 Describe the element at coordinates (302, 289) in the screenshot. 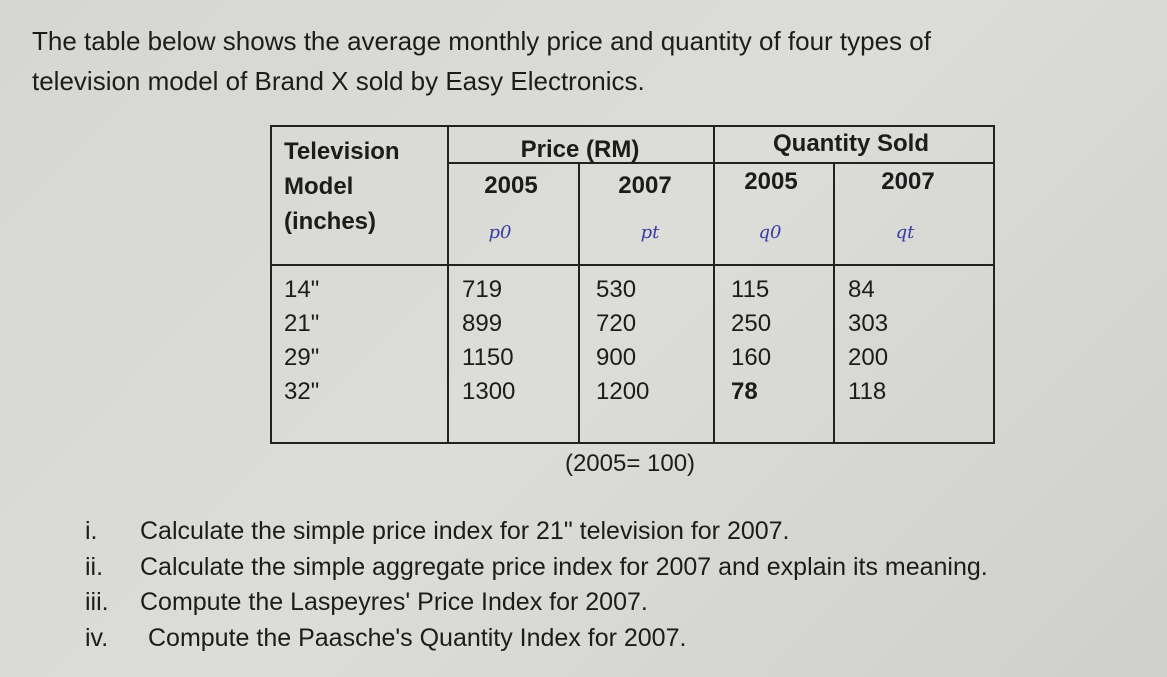

I see `table-cell: 14"` at that location.